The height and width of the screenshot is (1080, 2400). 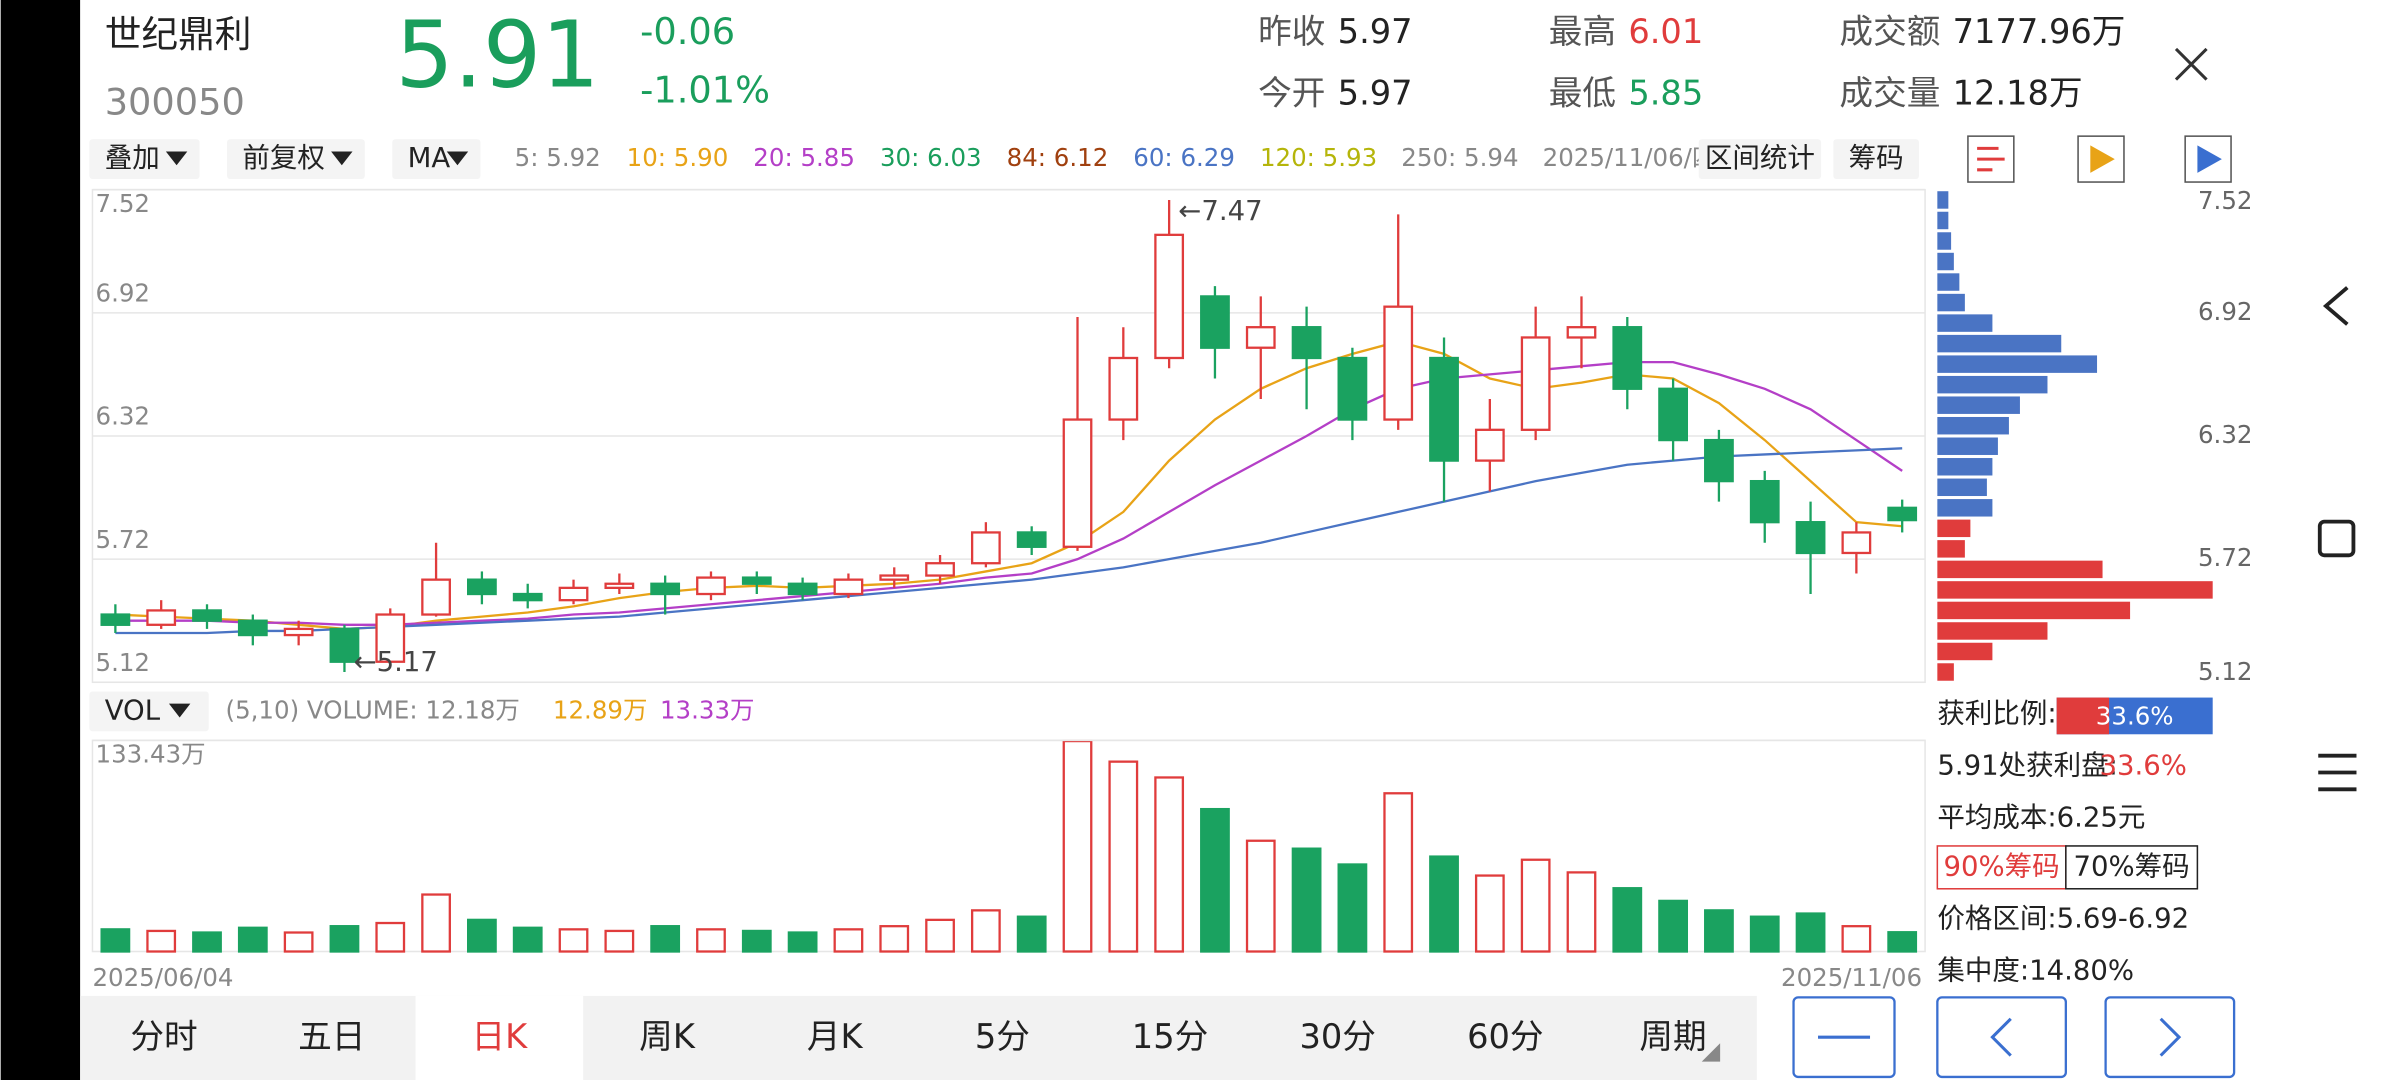 I want to click on tab: 月K, so click(x=835, y=1036).